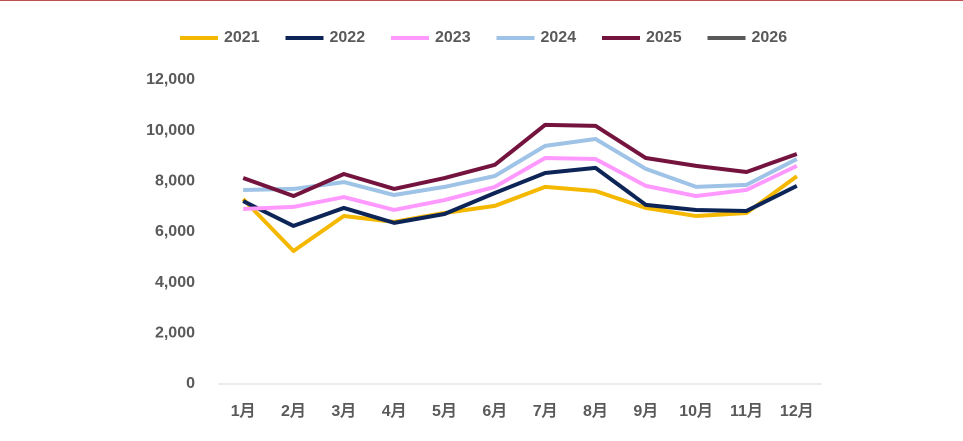 Image resolution: width=963 pixels, height=441 pixels. I want to click on x-tick-label: 9月, so click(645, 411).